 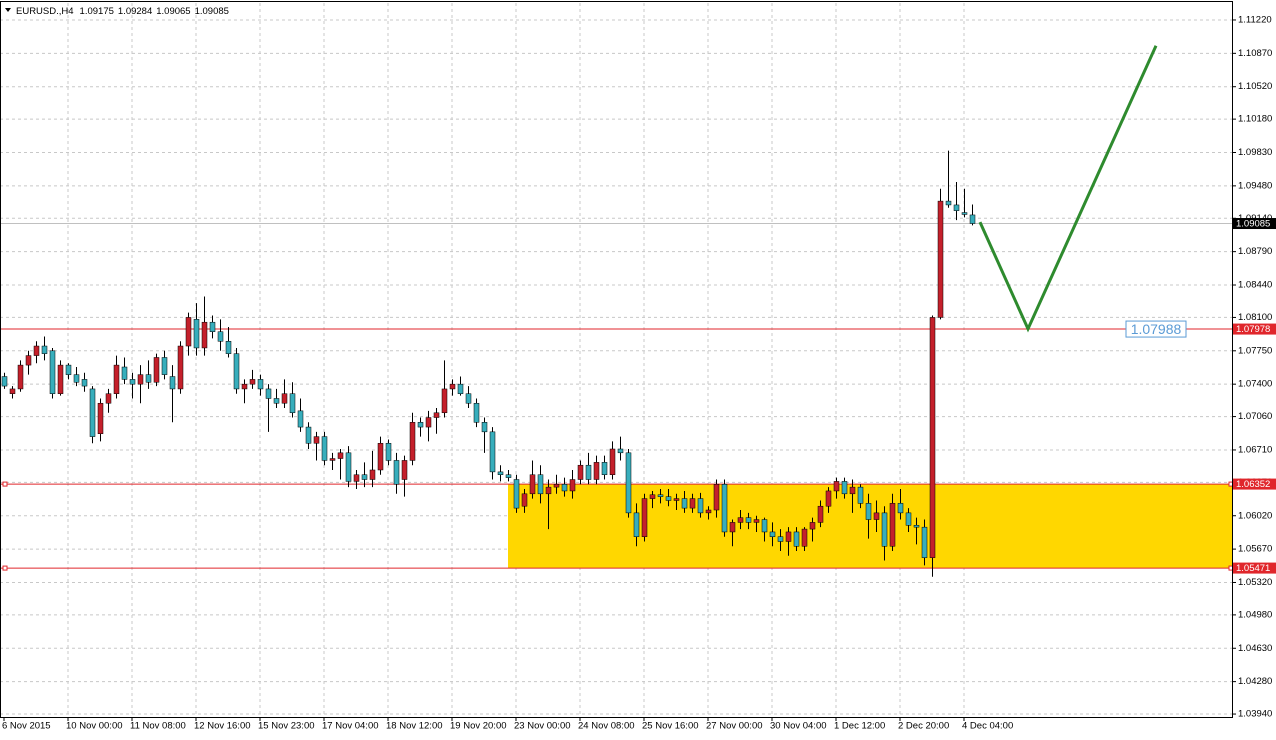 I want to click on x-tick-label: 4 Dec 04:00, so click(x=987, y=726).